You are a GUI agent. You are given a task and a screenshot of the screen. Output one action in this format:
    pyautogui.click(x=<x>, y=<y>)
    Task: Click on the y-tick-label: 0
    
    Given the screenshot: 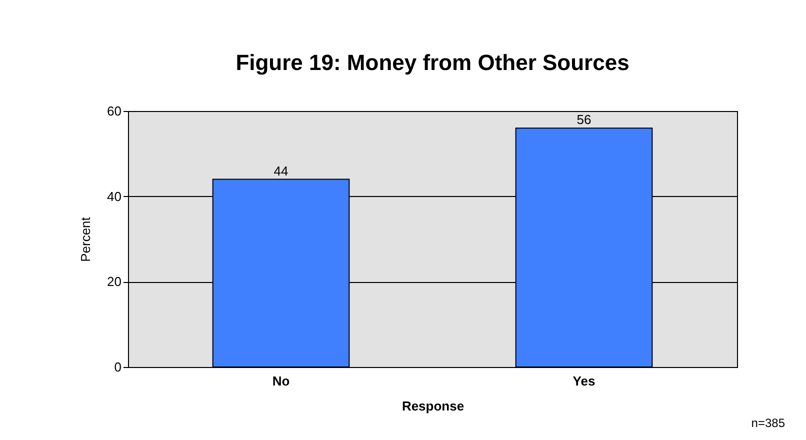 What is the action you would take?
    pyautogui.click(x=118, y=367)
    